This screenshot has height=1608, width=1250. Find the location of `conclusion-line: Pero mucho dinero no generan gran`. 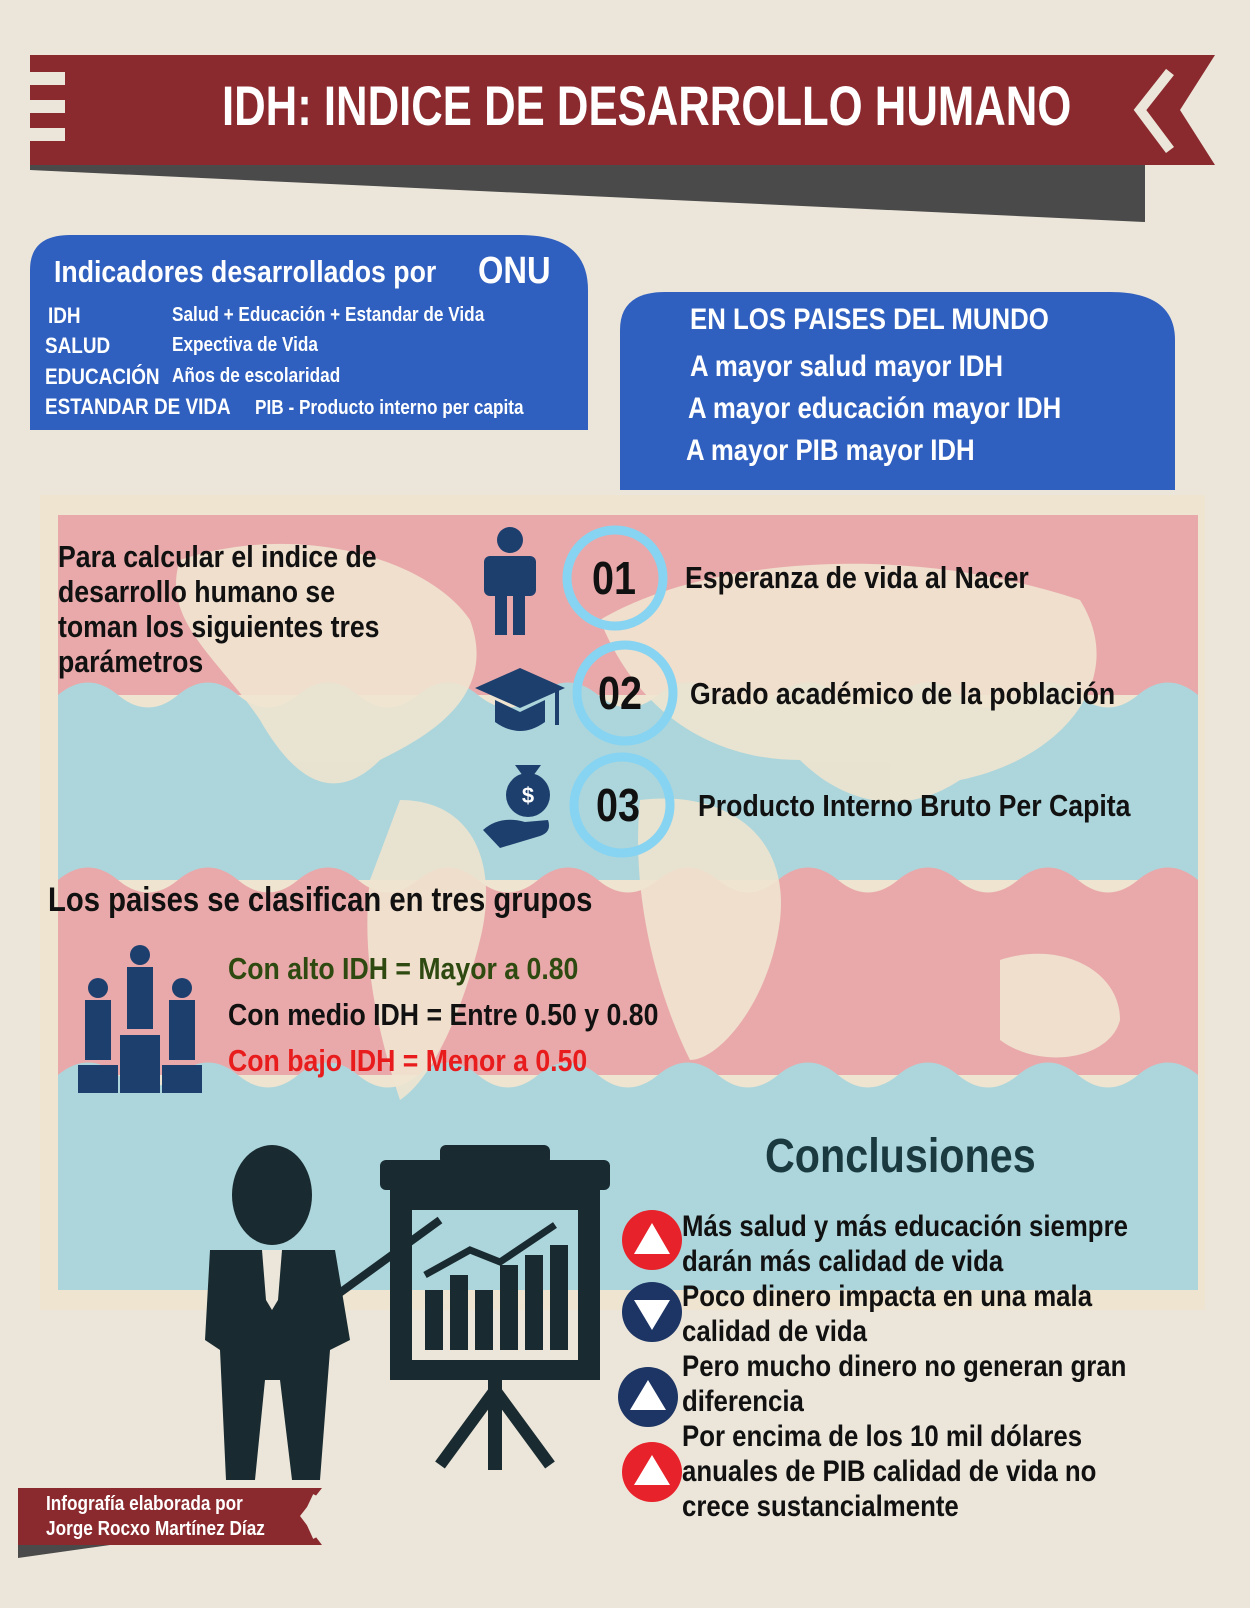

conclusion-line: Pero mucho dinero no generan gran is located at coordinates (904, 1366).